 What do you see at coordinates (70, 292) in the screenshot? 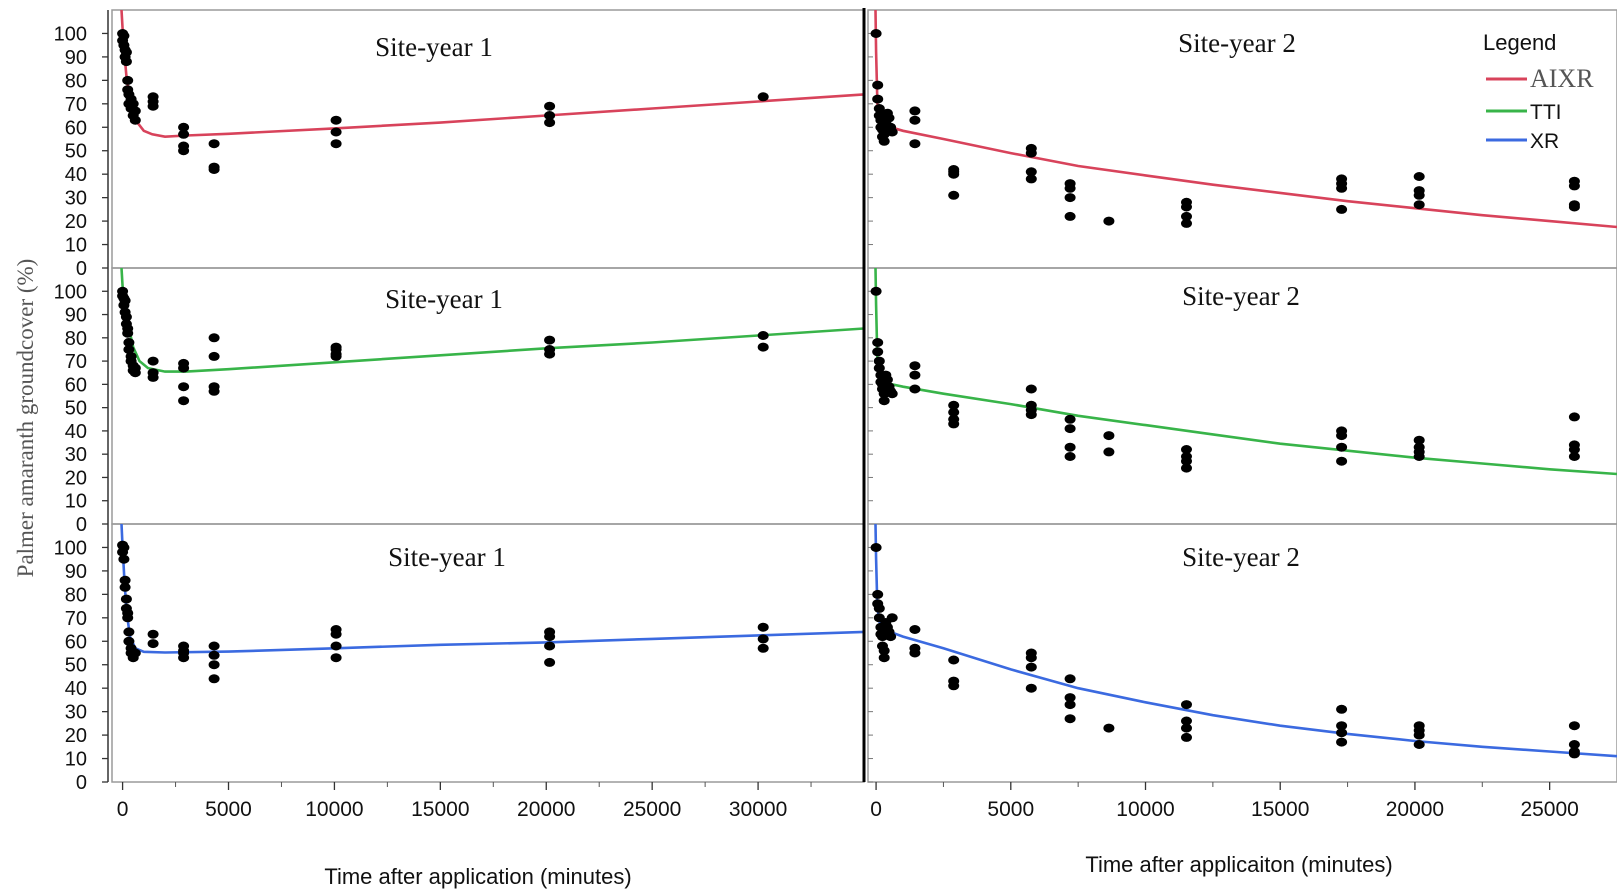
I see `y-tick-label: 100` at bounding box center [70, 292].